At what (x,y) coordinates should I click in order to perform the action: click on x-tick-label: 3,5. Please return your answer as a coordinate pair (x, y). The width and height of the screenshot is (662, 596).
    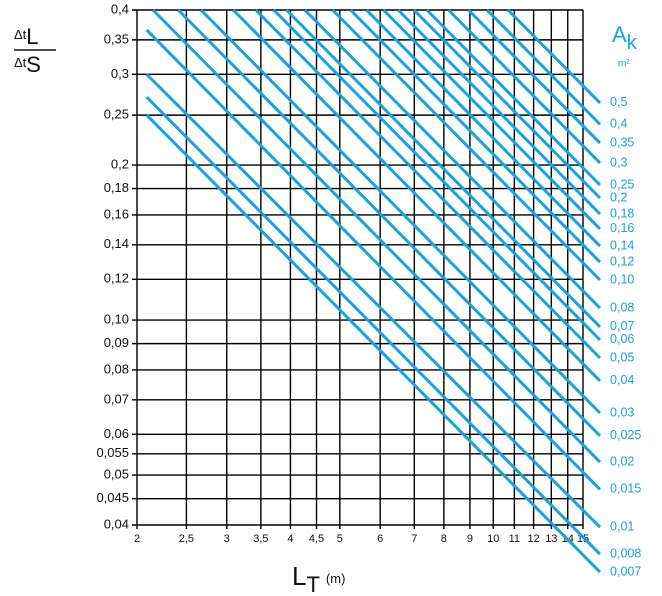
    Looking at the image, I should click on (260, 539).